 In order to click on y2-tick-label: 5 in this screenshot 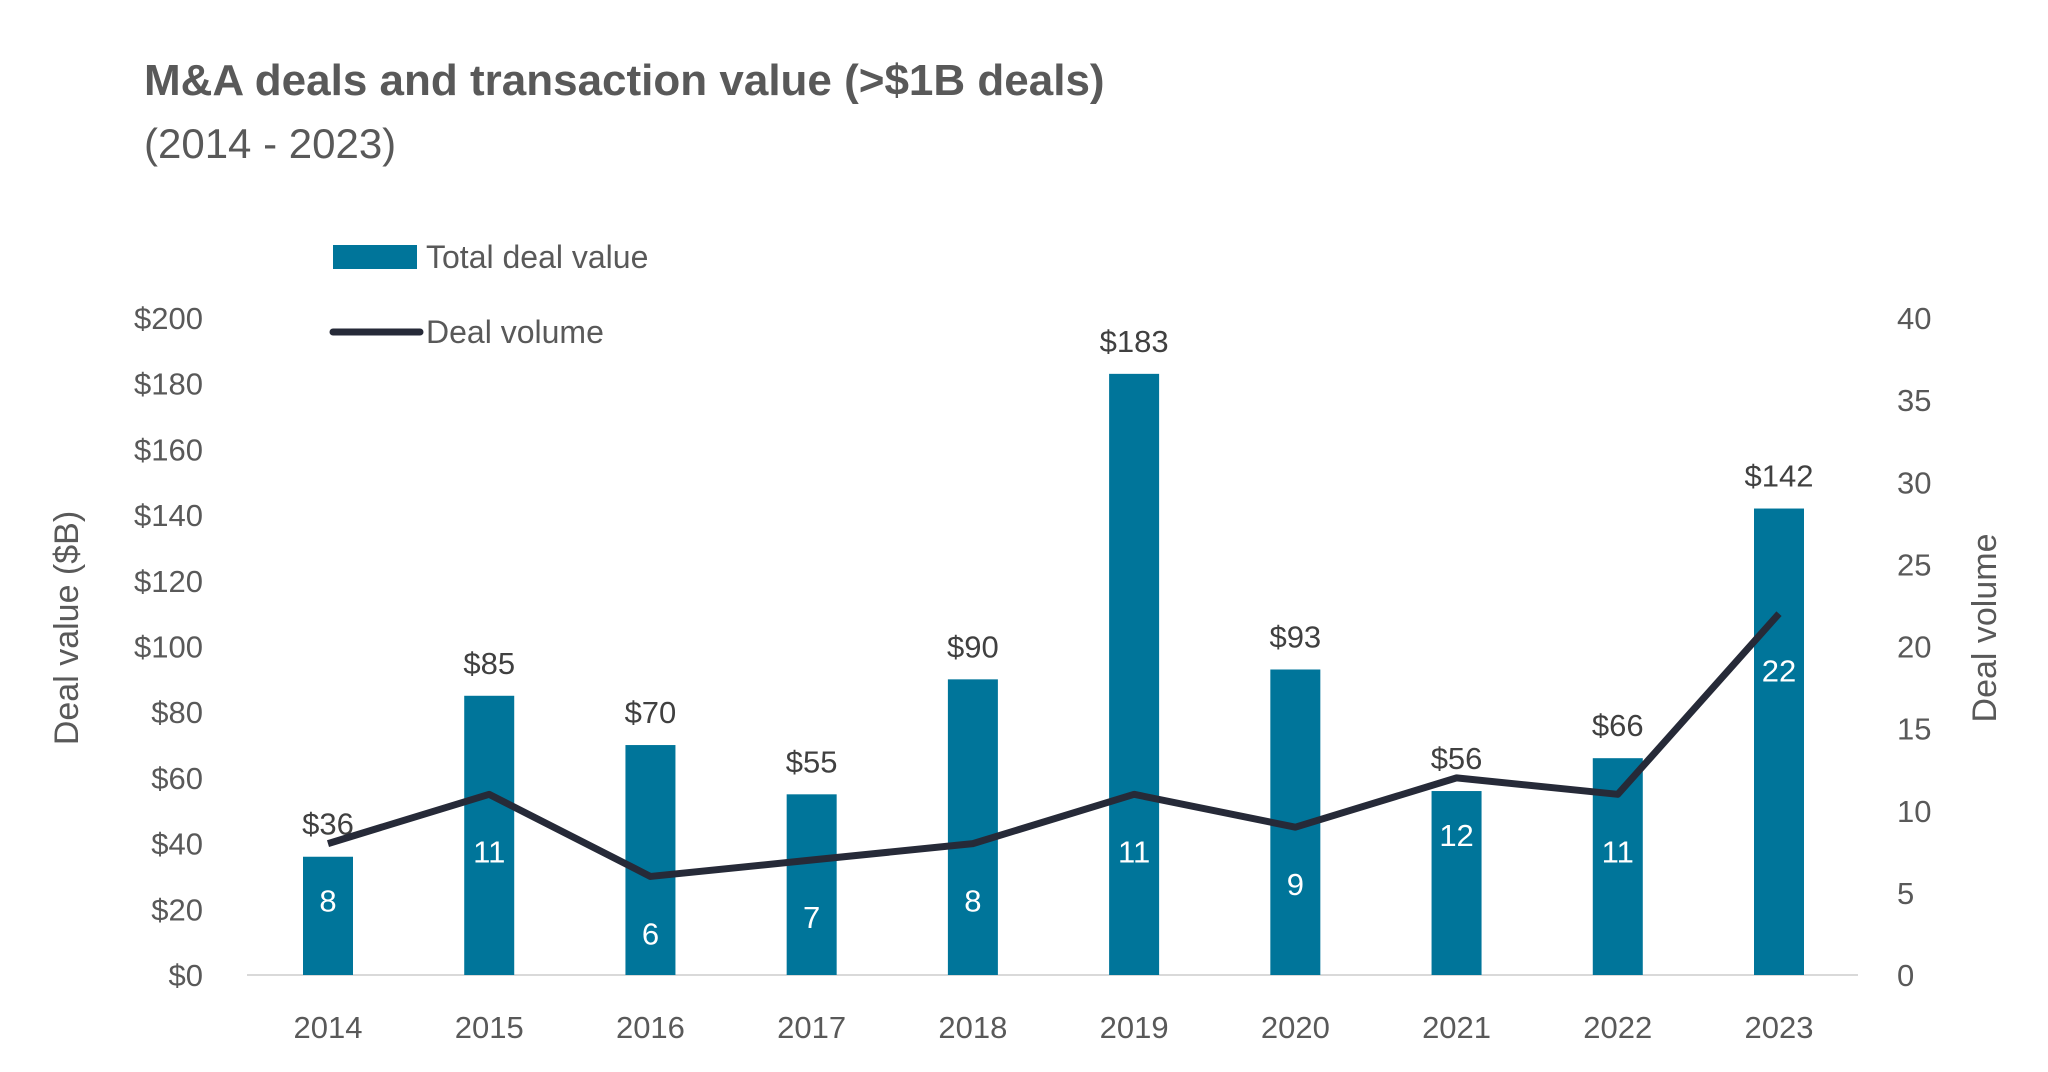, I will do `click(1905, 893)`.